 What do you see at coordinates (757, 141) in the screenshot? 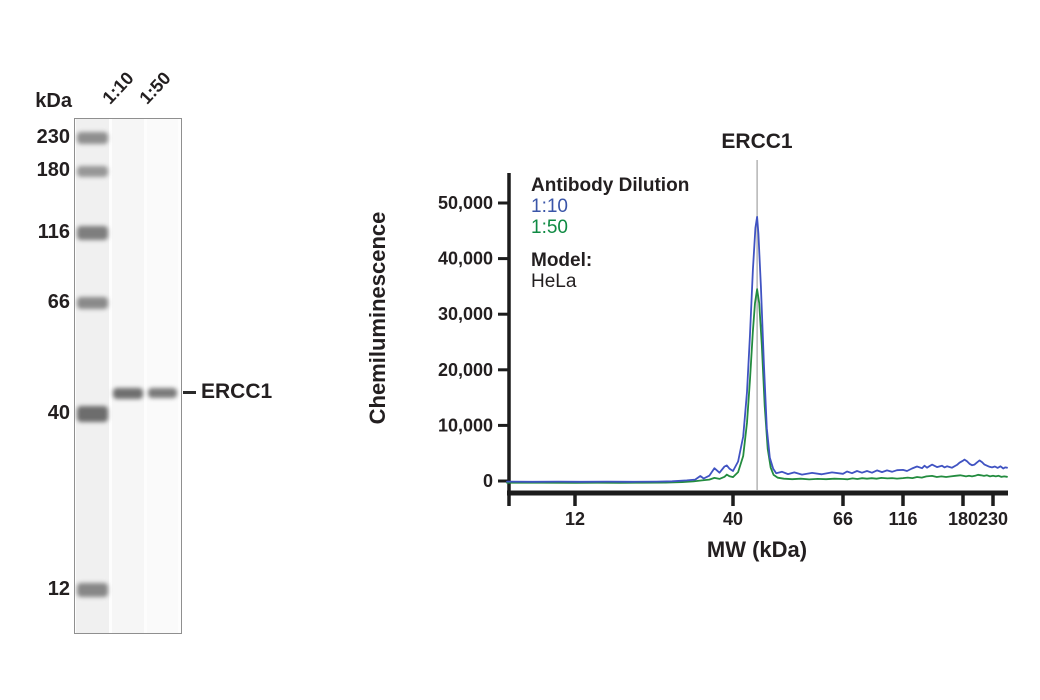
I see `chart-title: ERCC1` at bounding box center [757, 141].